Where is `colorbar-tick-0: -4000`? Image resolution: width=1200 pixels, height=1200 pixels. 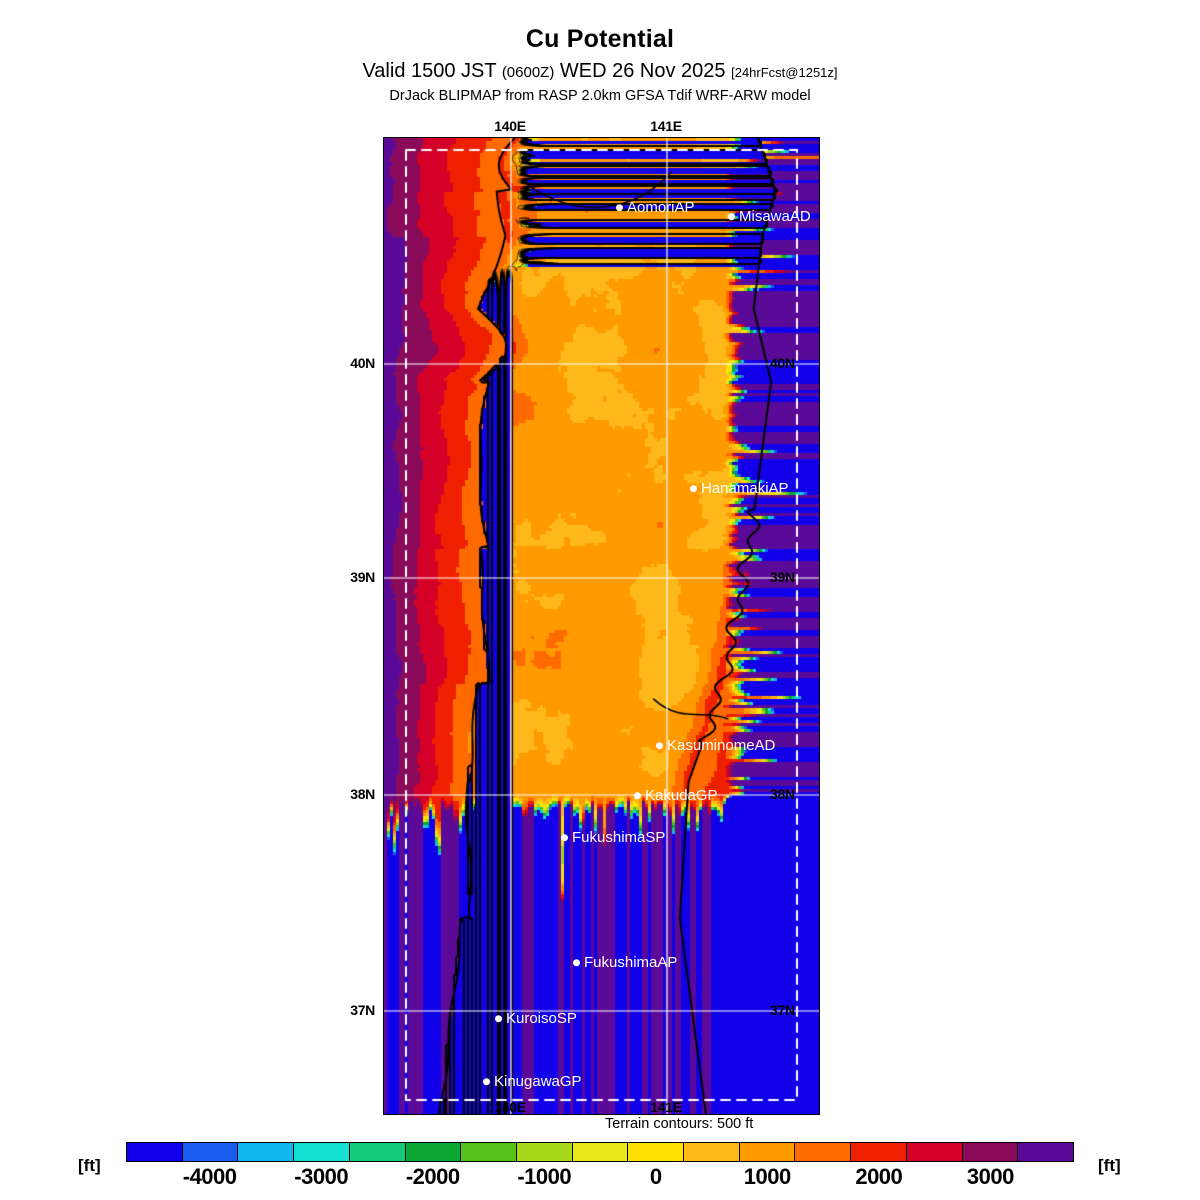
colorbar-tick-0: -4000 is located at coordinates (209, 1176).